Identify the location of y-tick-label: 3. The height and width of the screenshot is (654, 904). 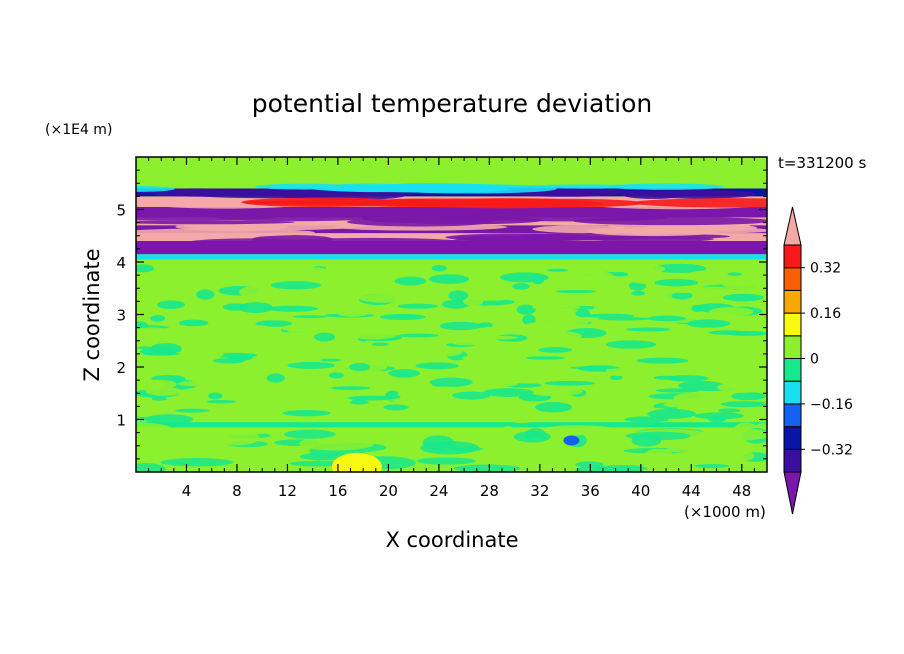
(121, 316).